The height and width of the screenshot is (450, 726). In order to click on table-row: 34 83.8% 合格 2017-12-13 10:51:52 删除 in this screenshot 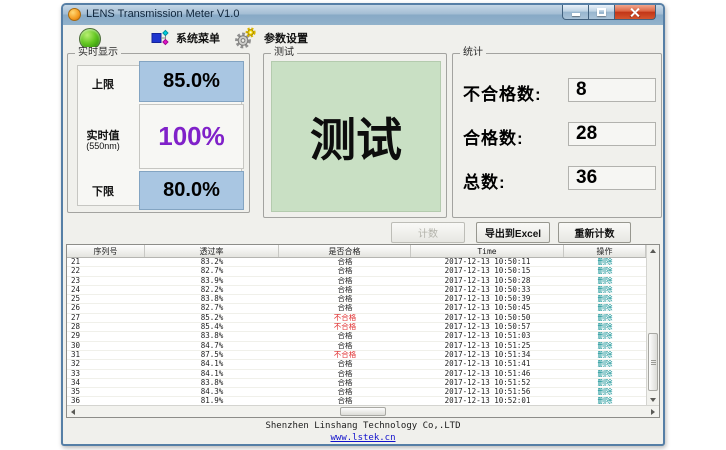, I will do `click(356, 383)`.